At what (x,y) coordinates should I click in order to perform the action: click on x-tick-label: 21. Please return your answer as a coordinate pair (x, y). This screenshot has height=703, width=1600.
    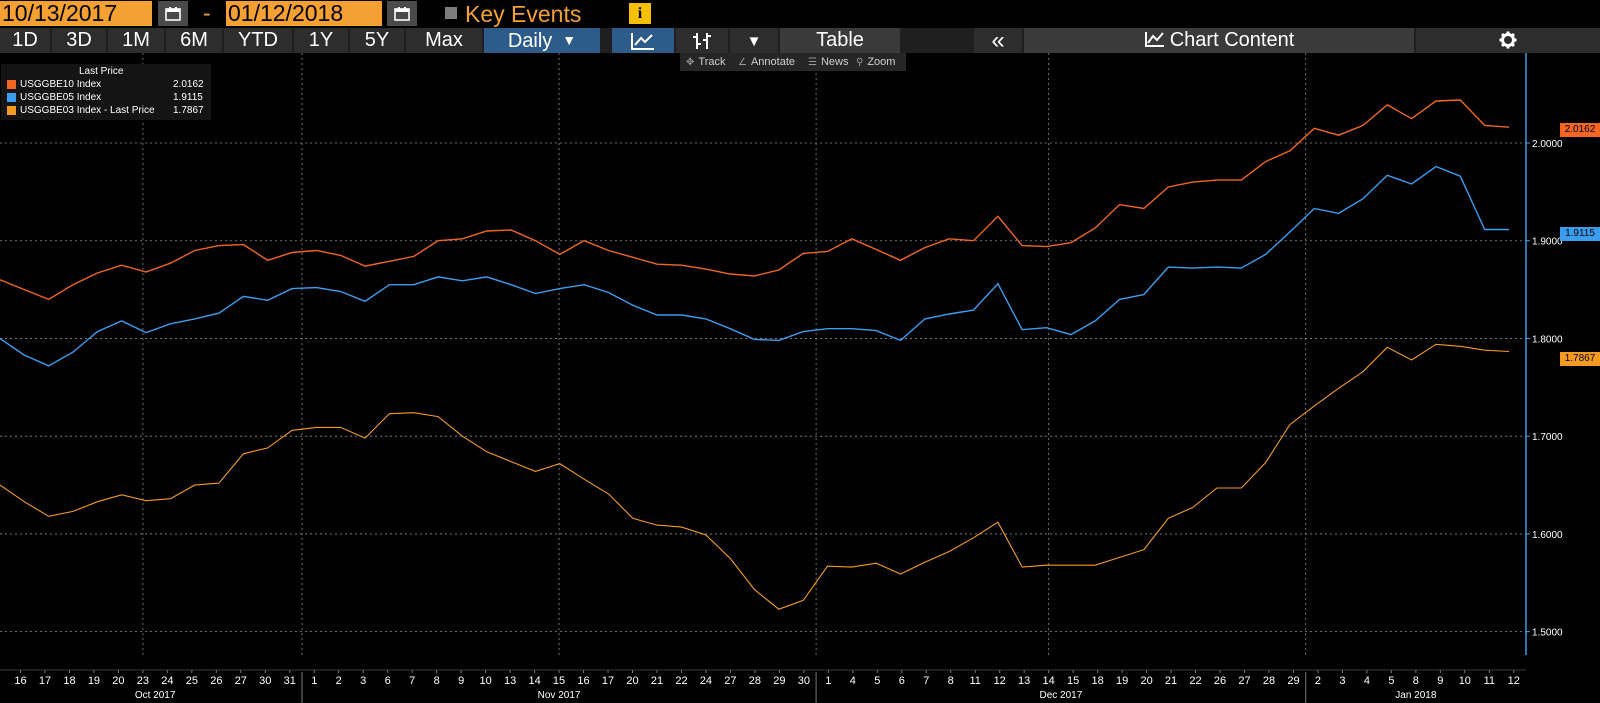
    Looking at the image, I should click on (1171, 681).